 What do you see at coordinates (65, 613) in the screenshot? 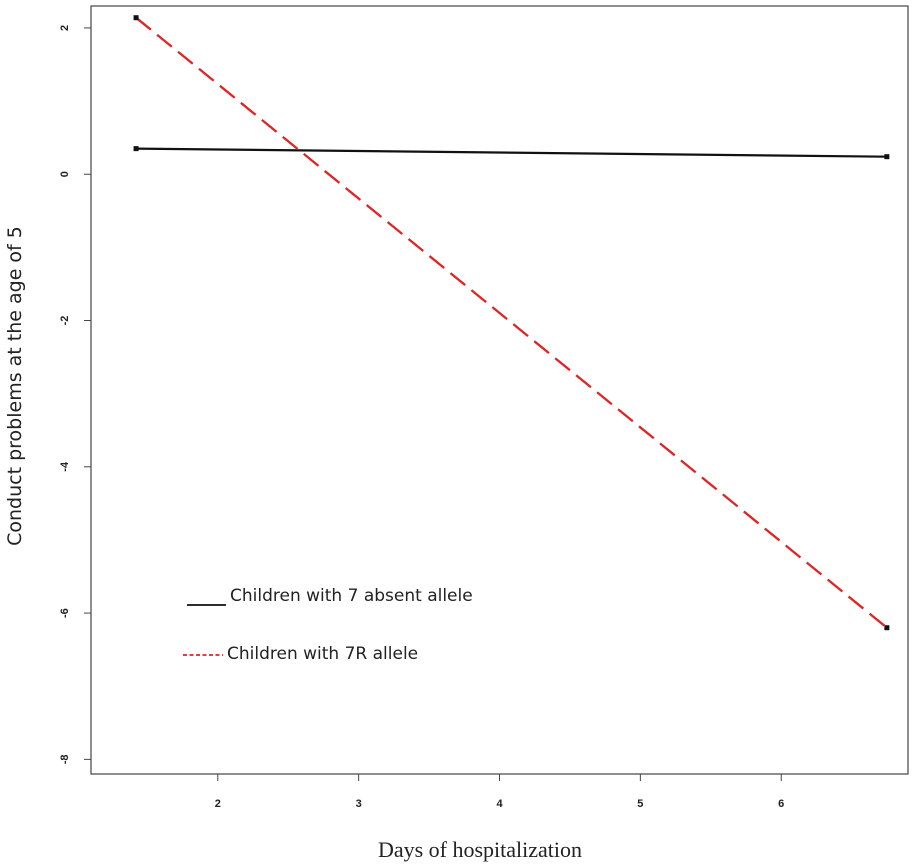
I see `y-tick-label: -6` at bounding box center [65, 613].